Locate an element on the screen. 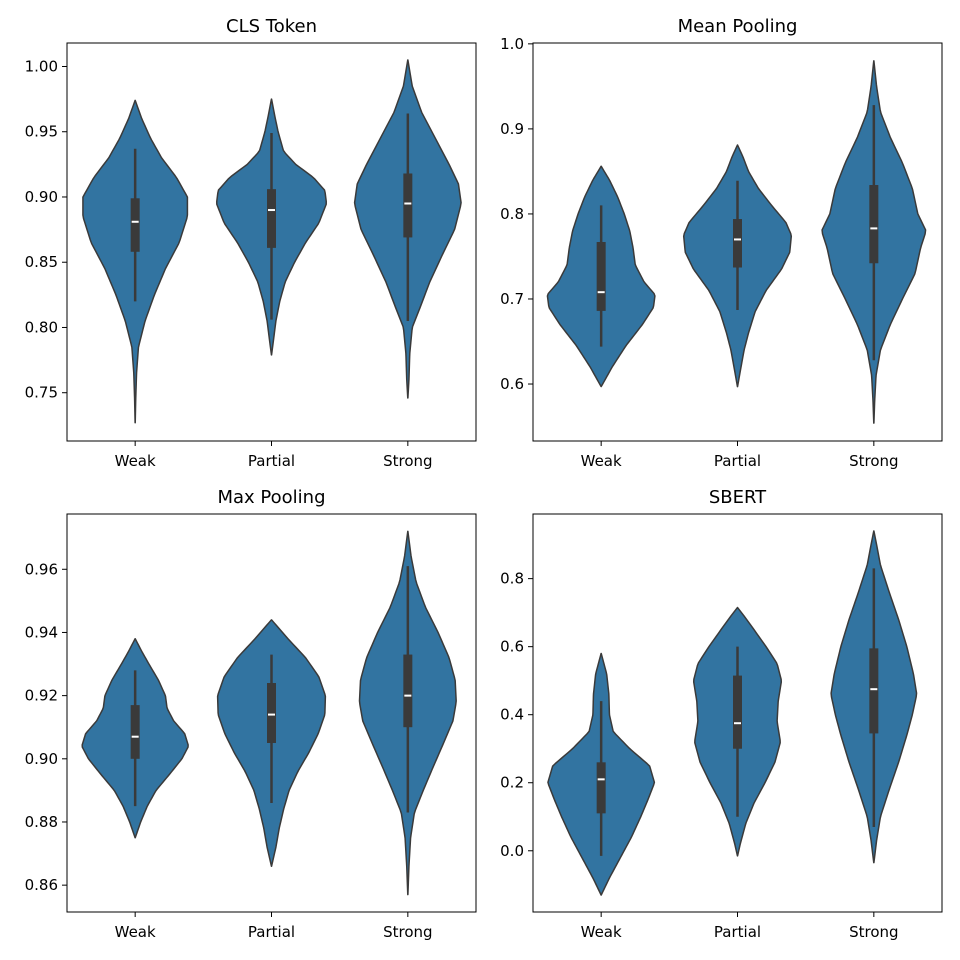  y-tick-label: 0.95 is located at coordinates (41, 132).